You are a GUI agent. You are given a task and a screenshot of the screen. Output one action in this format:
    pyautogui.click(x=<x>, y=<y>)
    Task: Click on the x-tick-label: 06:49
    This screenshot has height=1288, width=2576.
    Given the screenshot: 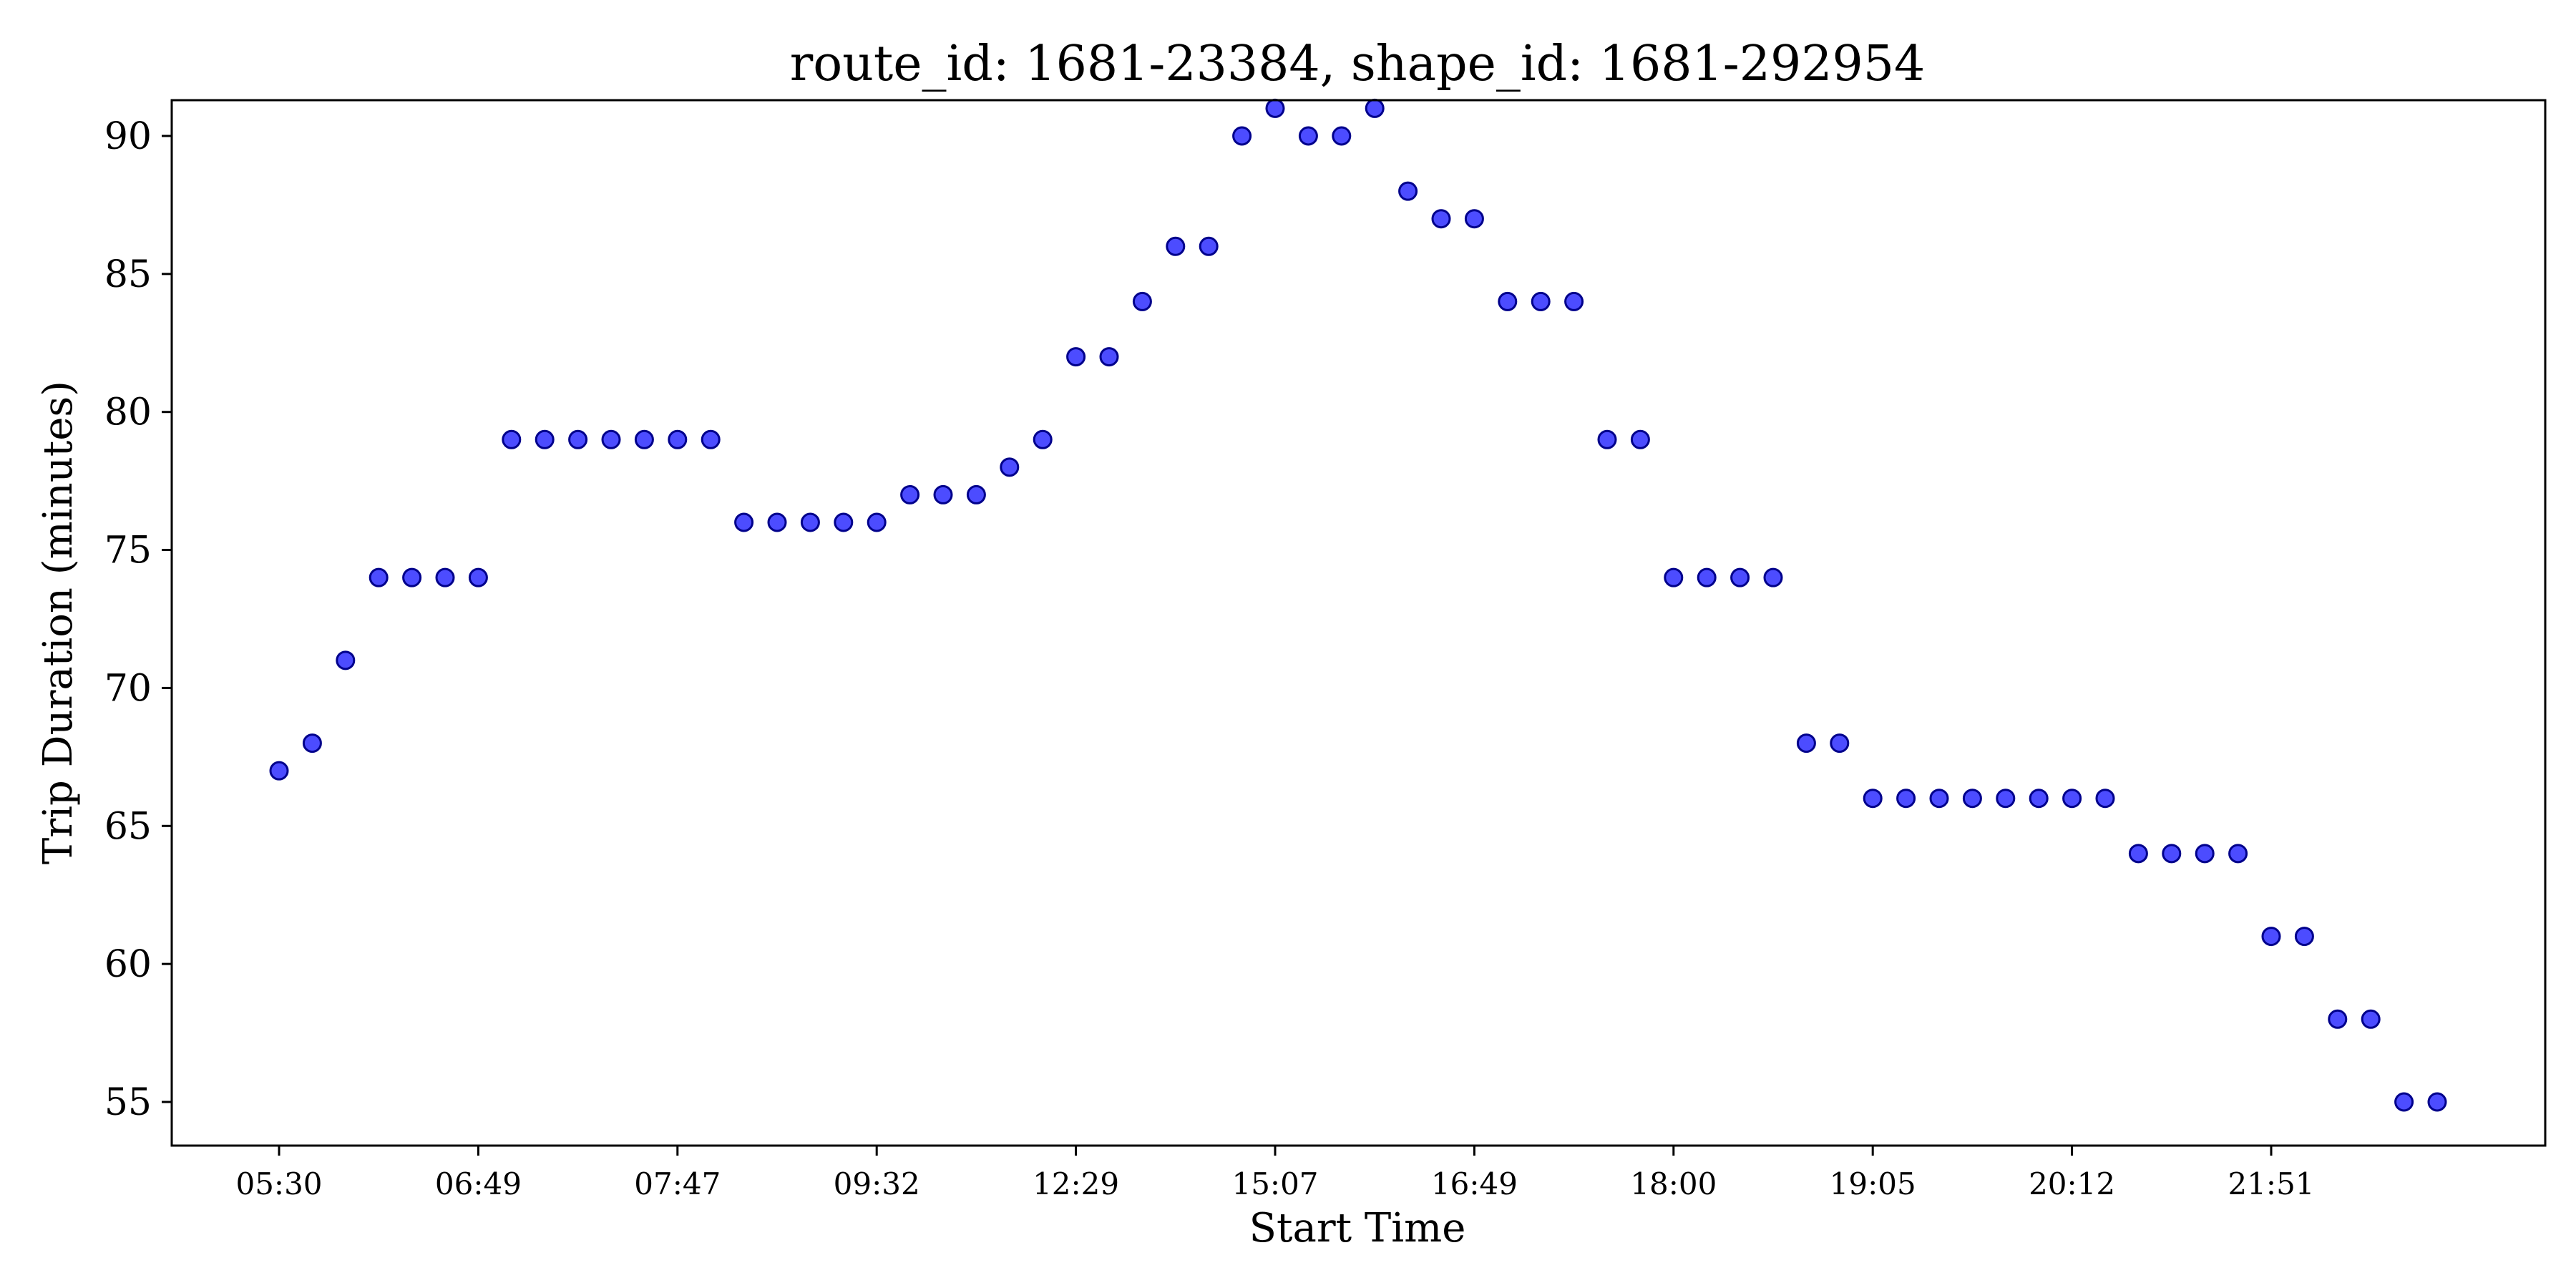 What is the action you would take?
    pyautogui.click(x=478, y=1183)
    